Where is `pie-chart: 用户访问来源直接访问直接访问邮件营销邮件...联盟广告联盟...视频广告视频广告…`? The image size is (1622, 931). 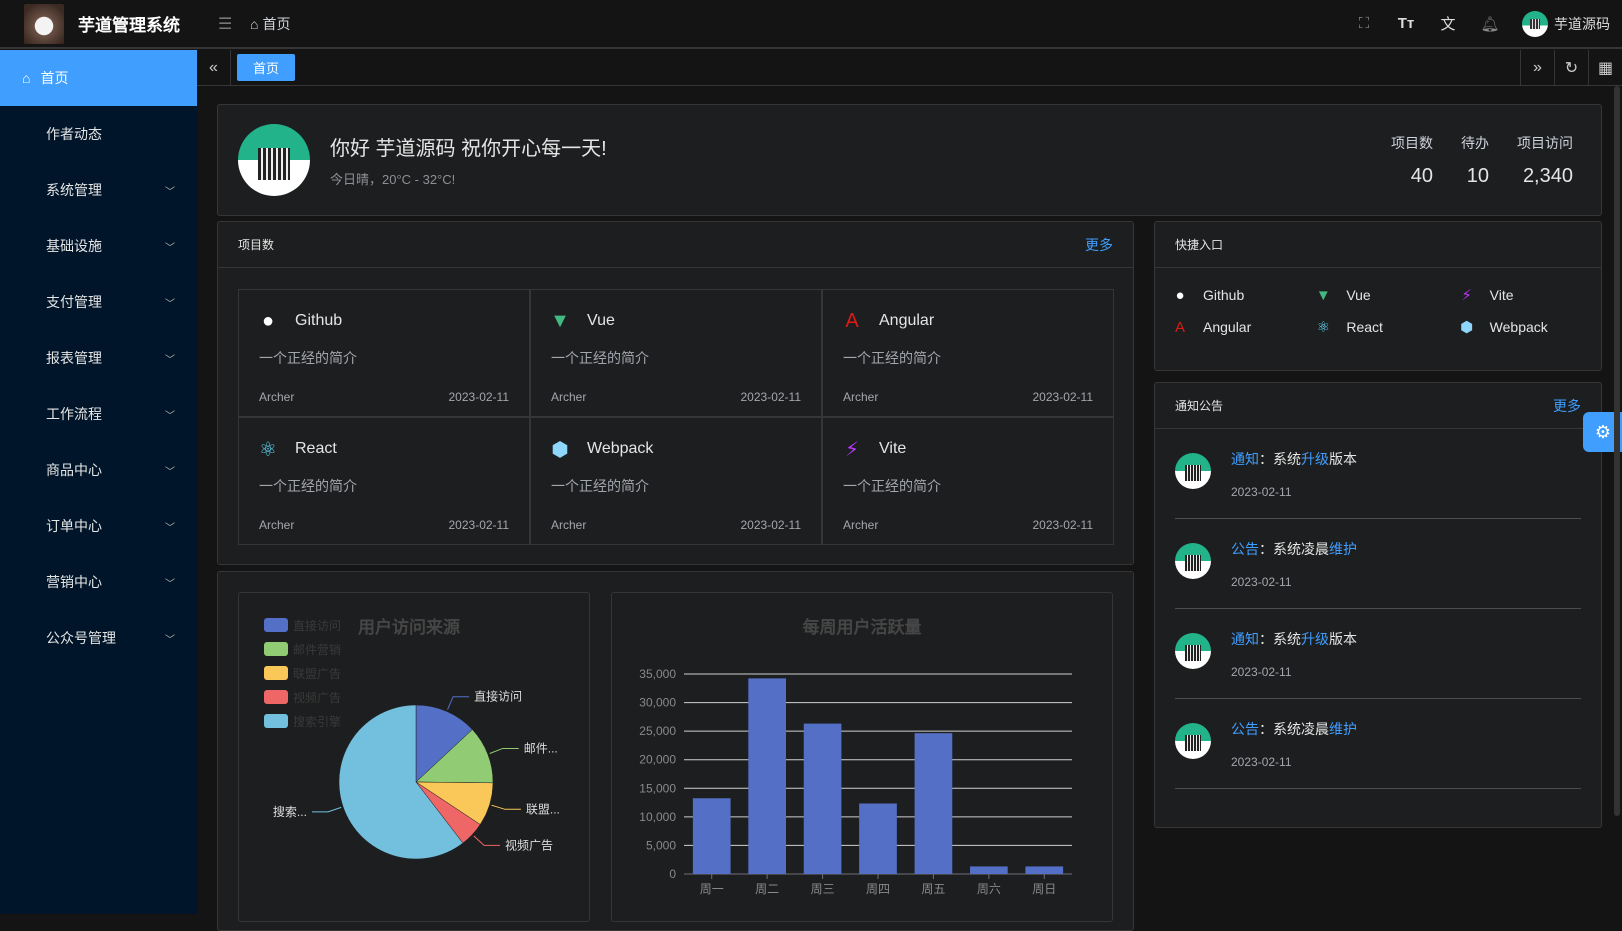 pie-chart: 用户访问来源直接访问直接访问邮件营销邮件...联盟广告联盟...视频广告视频广告… is located at coordinates (412, 738).